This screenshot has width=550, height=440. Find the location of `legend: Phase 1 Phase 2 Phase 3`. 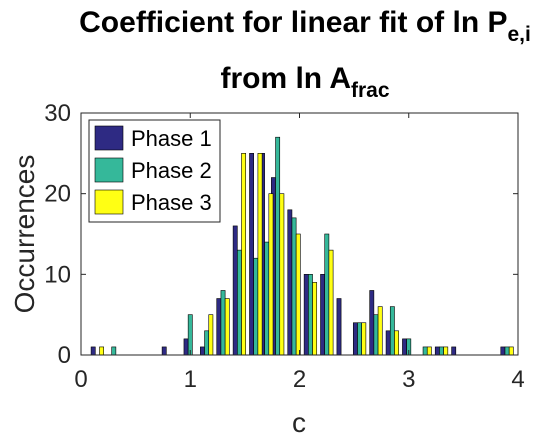

legend: Phase 1 Phase 2 Phase 3 is located at coordinates (154, 171).